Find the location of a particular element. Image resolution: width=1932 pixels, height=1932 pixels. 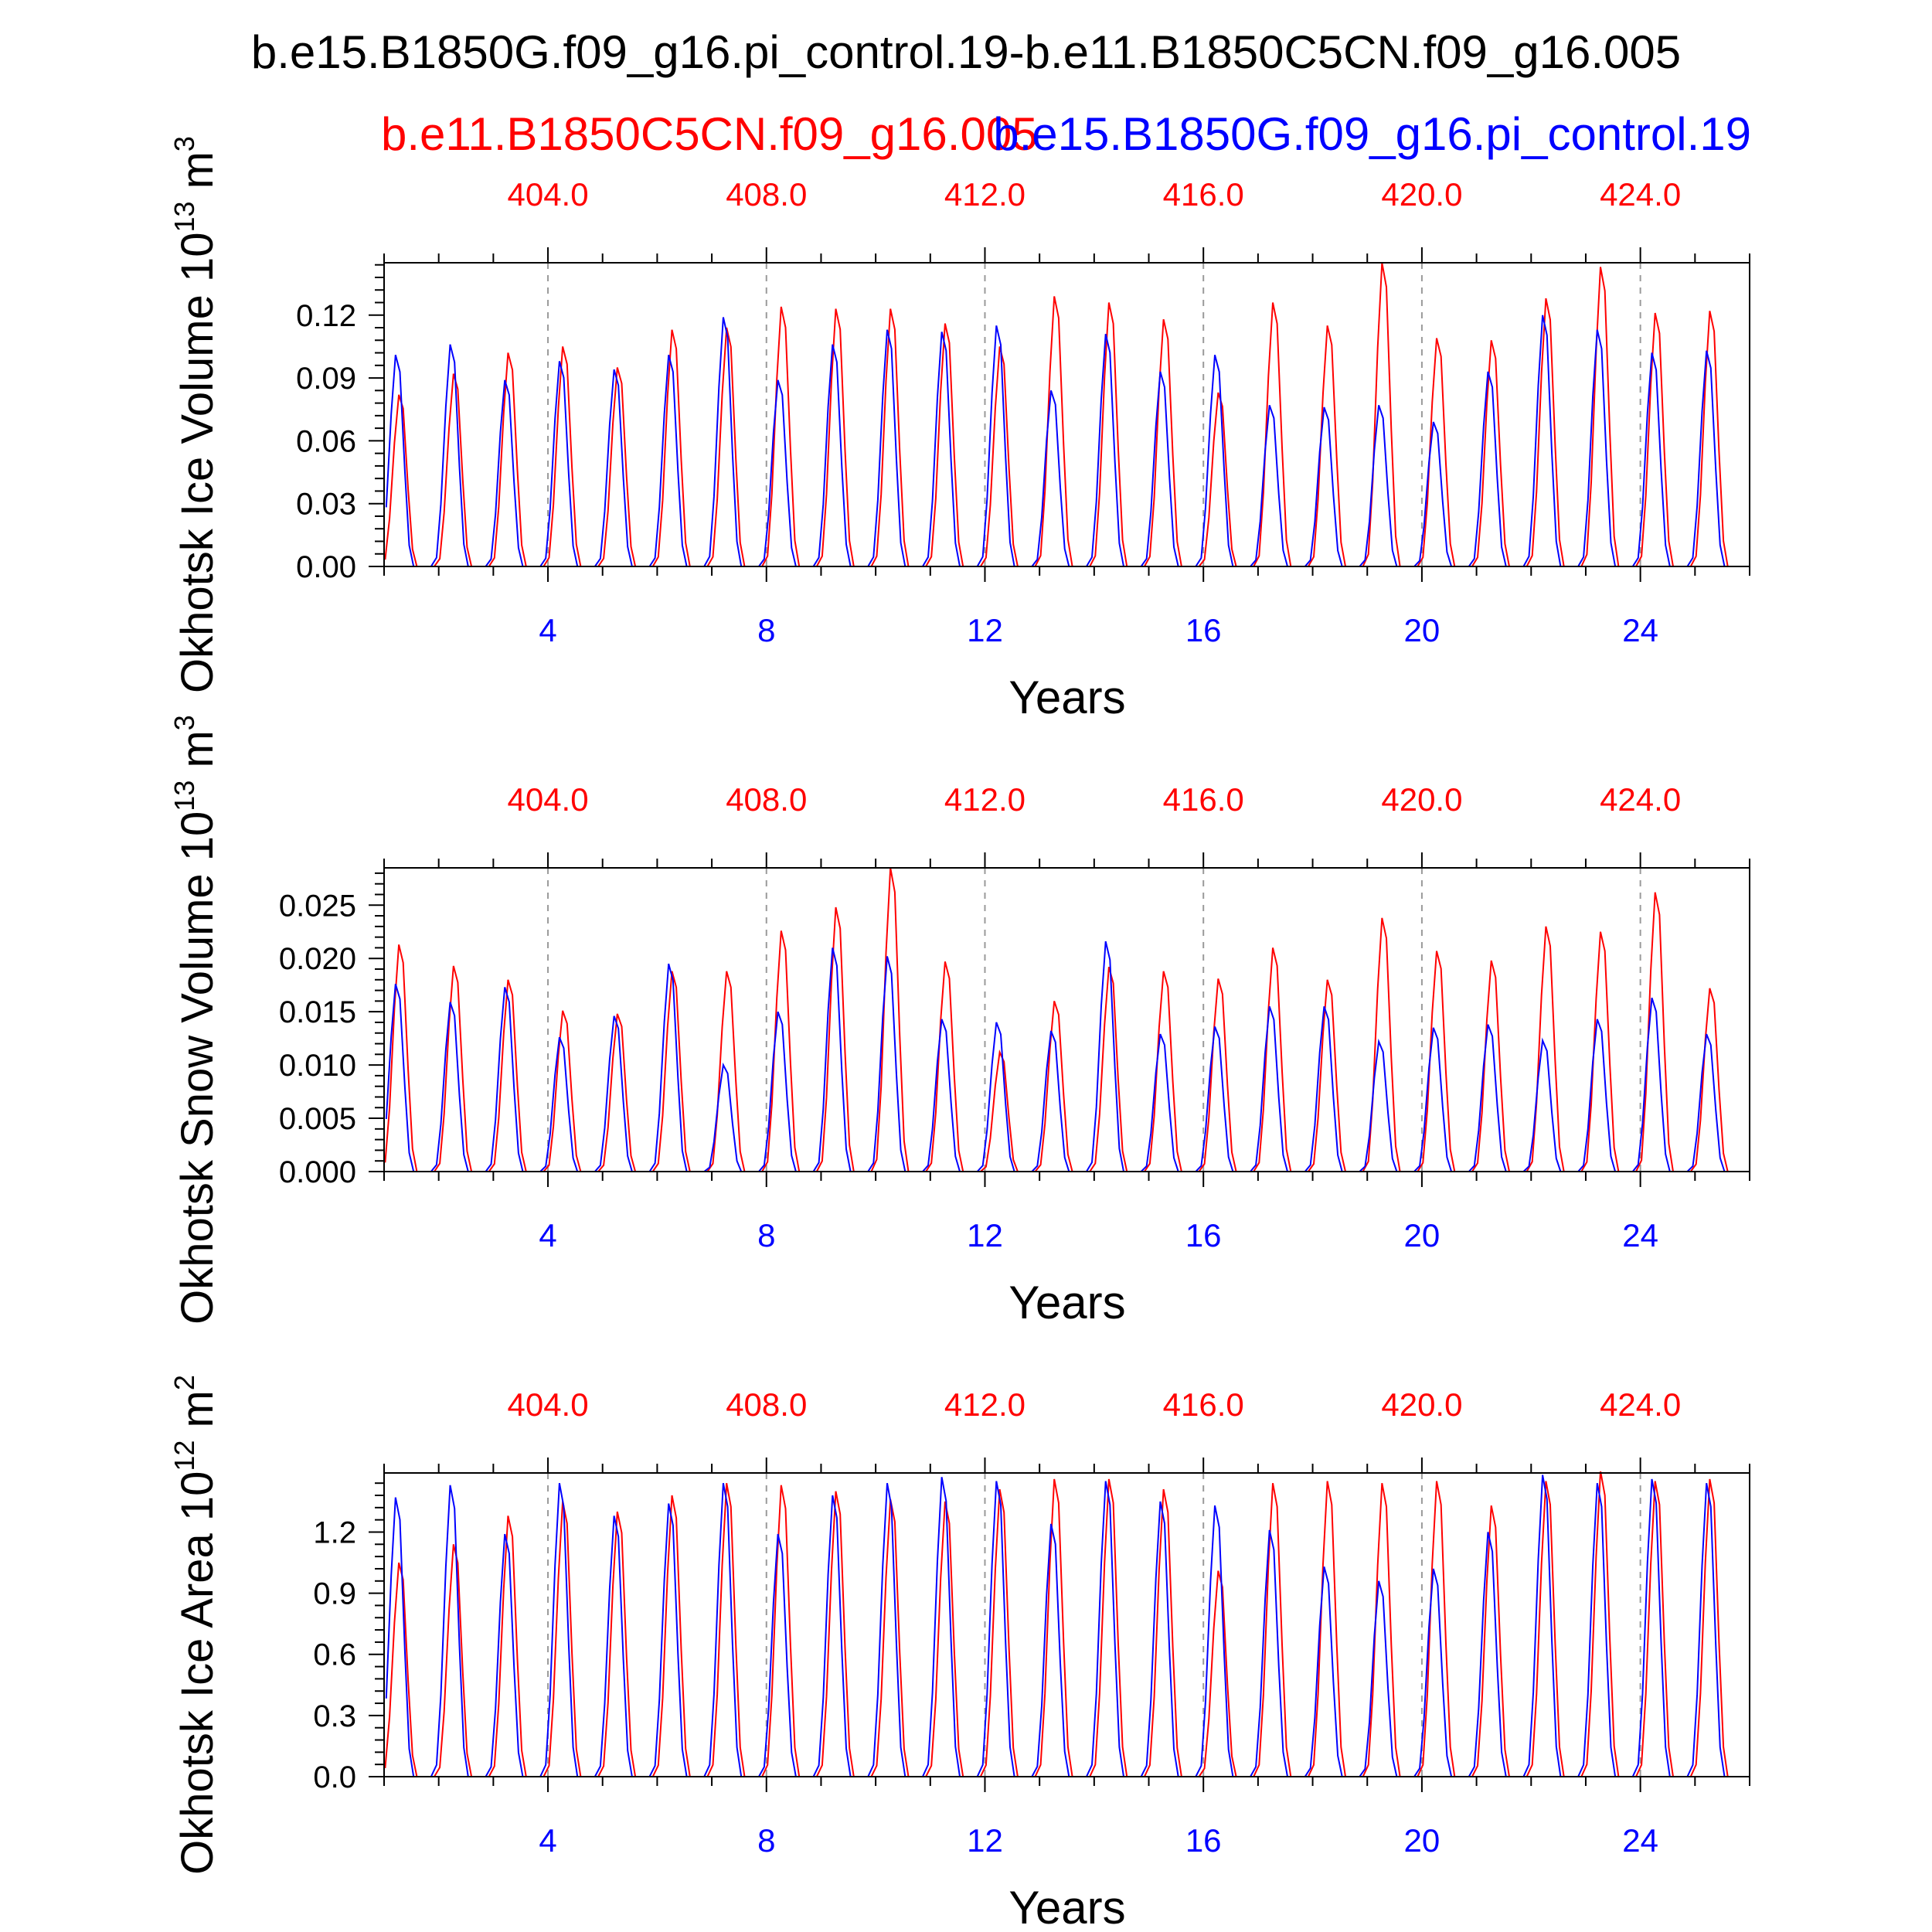

y-tick-label: 0.06 is located at coordinates (326, 441).